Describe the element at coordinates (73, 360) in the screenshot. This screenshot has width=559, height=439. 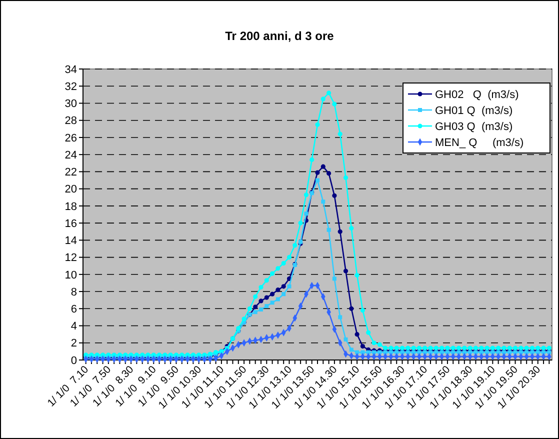
I see `y-tick-label: 0` at that location.